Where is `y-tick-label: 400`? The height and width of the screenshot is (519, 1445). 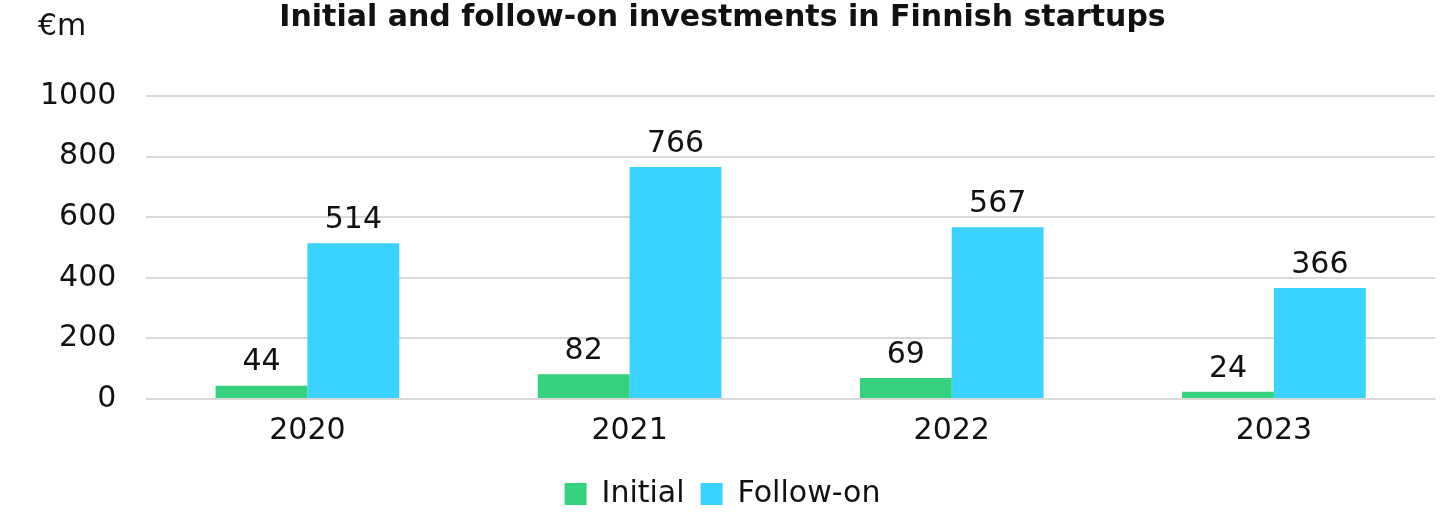 y-tick-label: 400 is located at coordinates (88, 275).